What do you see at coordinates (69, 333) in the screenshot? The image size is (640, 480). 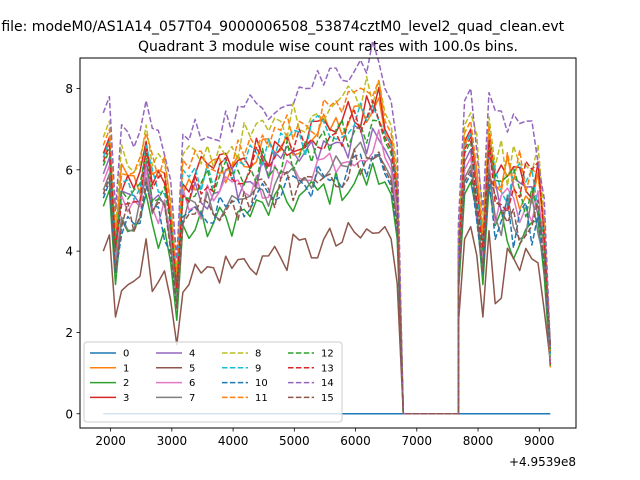 I see `y-tick-label: 2` at bounding box center [69, 333].